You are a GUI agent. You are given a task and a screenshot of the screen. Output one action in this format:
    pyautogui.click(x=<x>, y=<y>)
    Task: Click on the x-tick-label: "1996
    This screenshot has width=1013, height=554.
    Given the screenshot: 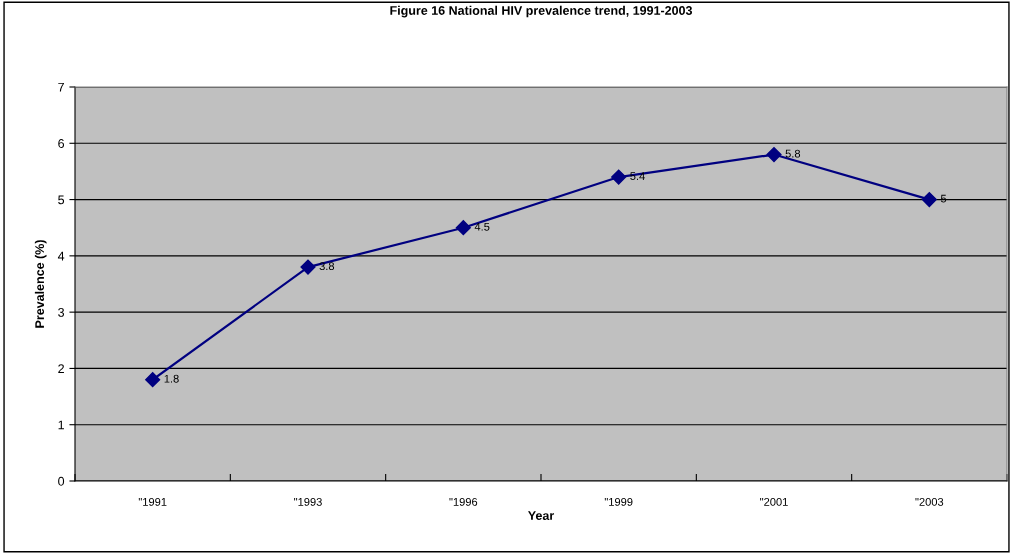 What is the action you would take?
    pyautogui.click(x=463, y=501)
    